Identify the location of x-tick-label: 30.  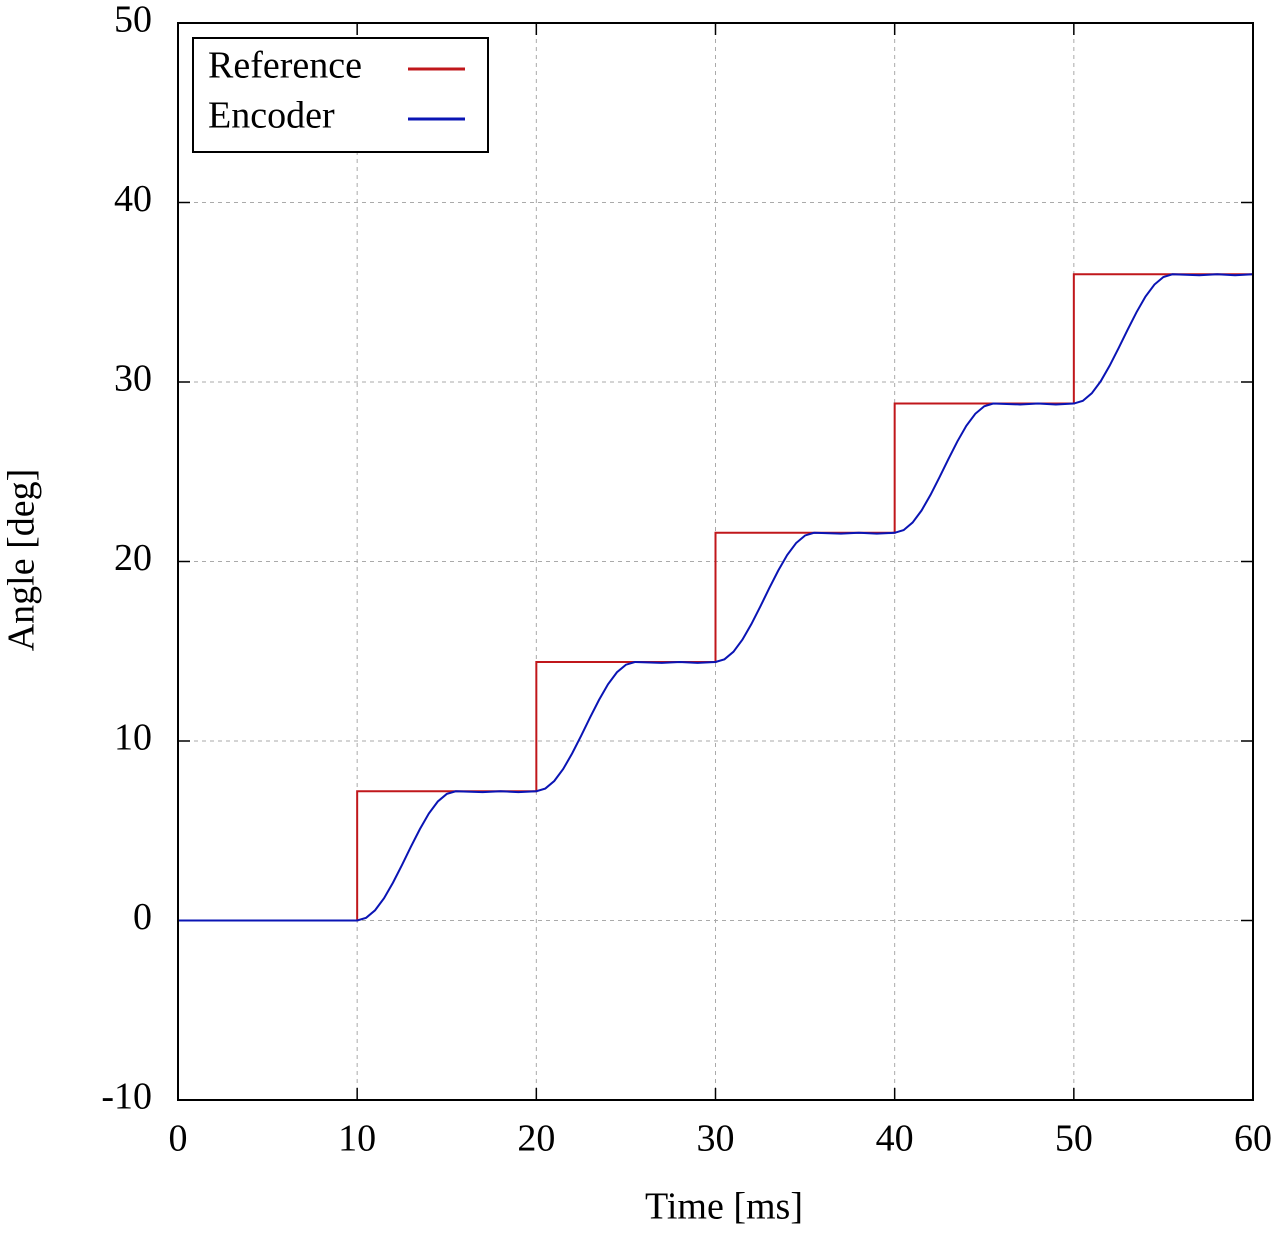
(716, 1139).